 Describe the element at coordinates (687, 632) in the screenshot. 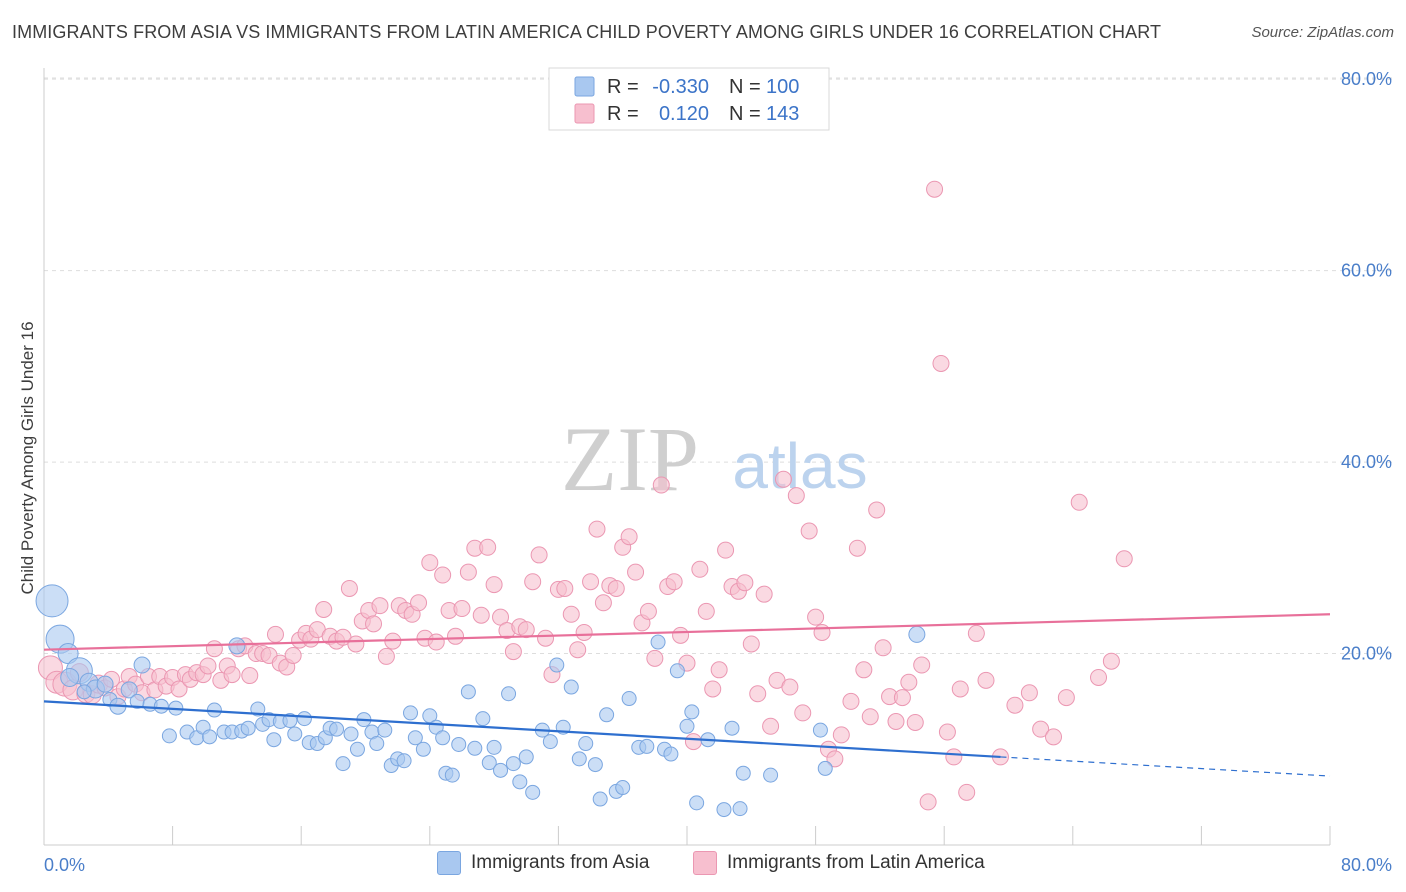

I see `latam-trend-line` at that location.